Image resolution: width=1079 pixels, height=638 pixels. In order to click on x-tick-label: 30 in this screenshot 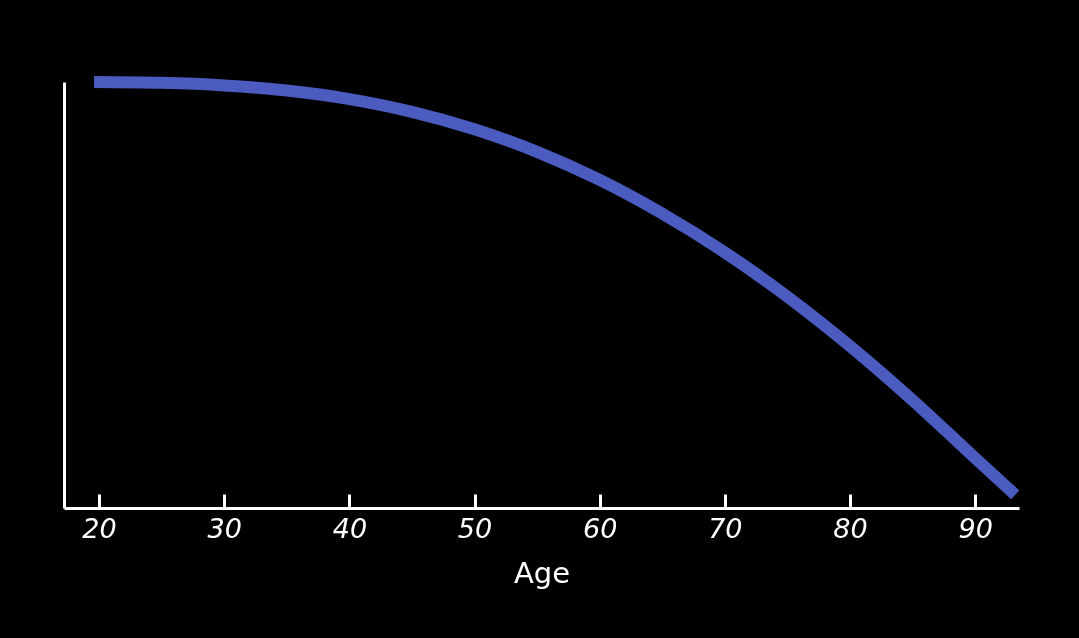, I will do `click(224, 528)`.